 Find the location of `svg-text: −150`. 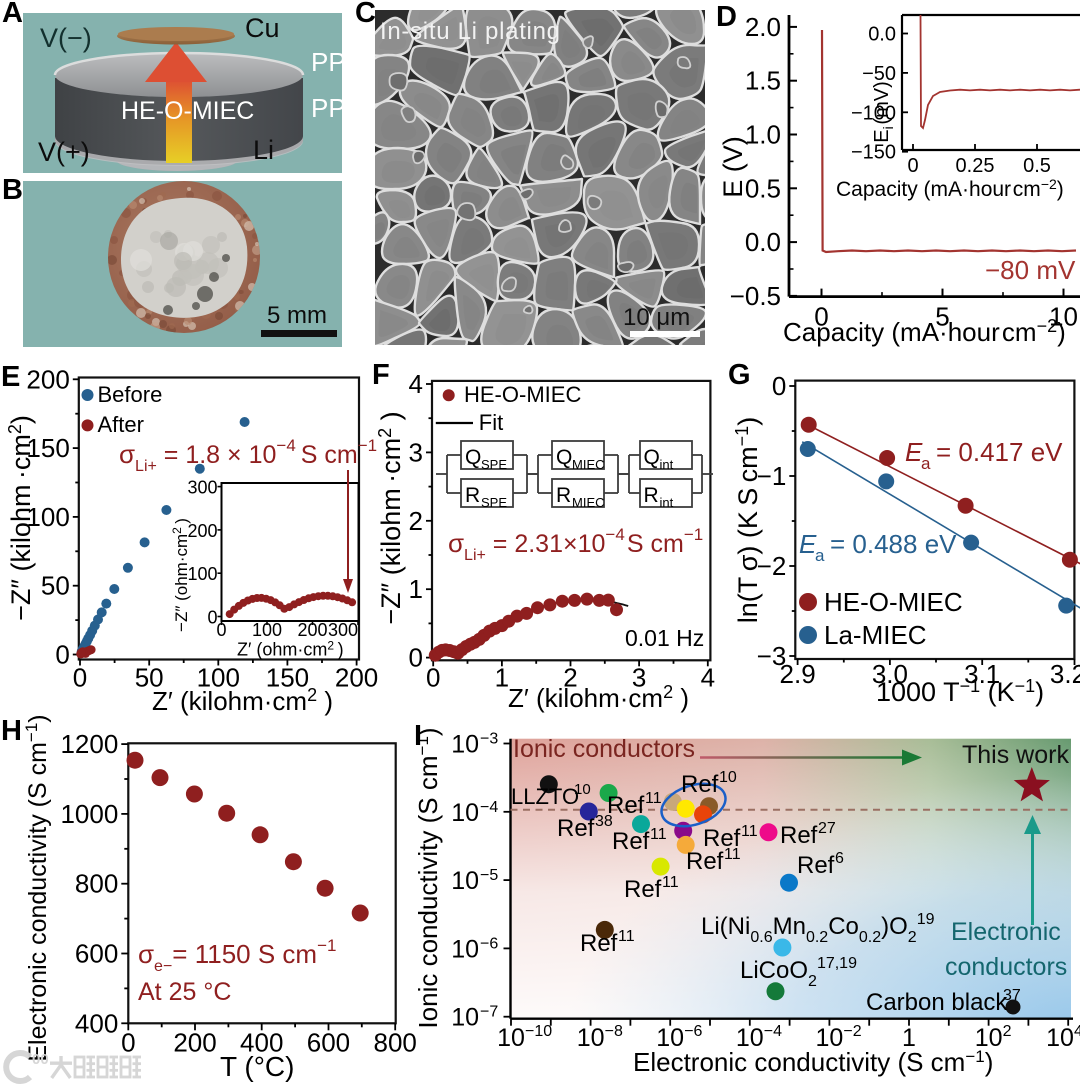

svg-text: −150 is located at coordinates (873, 153).